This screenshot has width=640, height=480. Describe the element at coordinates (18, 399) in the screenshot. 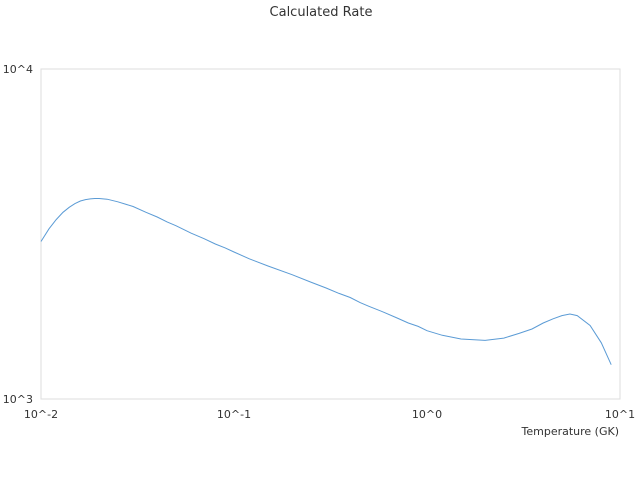

I see `y-tick-label: 10^3` at that location.